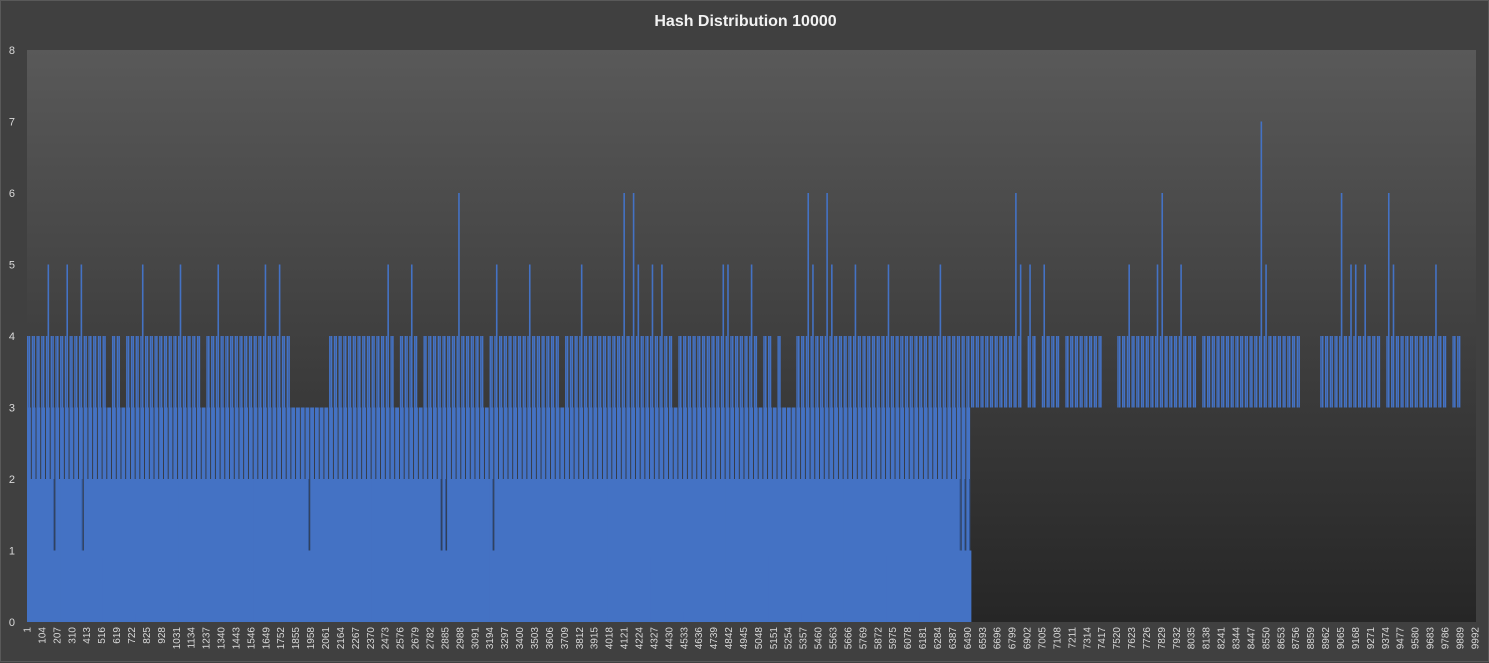 Image resolution: width=1489 pixels, height=663 pixels. I want to click on x-tick-label: 6387, so click(953, 638).